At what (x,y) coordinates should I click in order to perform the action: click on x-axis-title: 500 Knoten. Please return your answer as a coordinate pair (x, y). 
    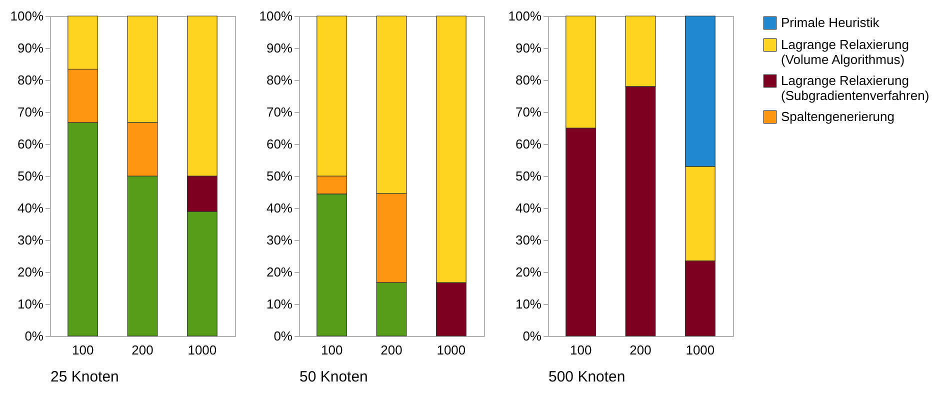
    Looking at the image, I should click on (587, 377).